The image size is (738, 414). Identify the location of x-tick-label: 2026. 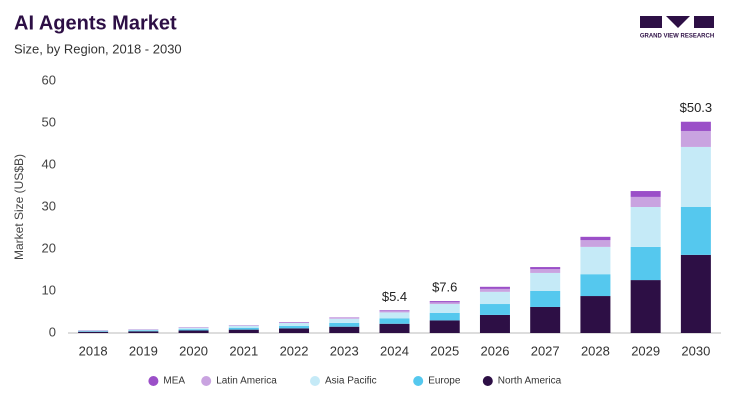
(495, 350).